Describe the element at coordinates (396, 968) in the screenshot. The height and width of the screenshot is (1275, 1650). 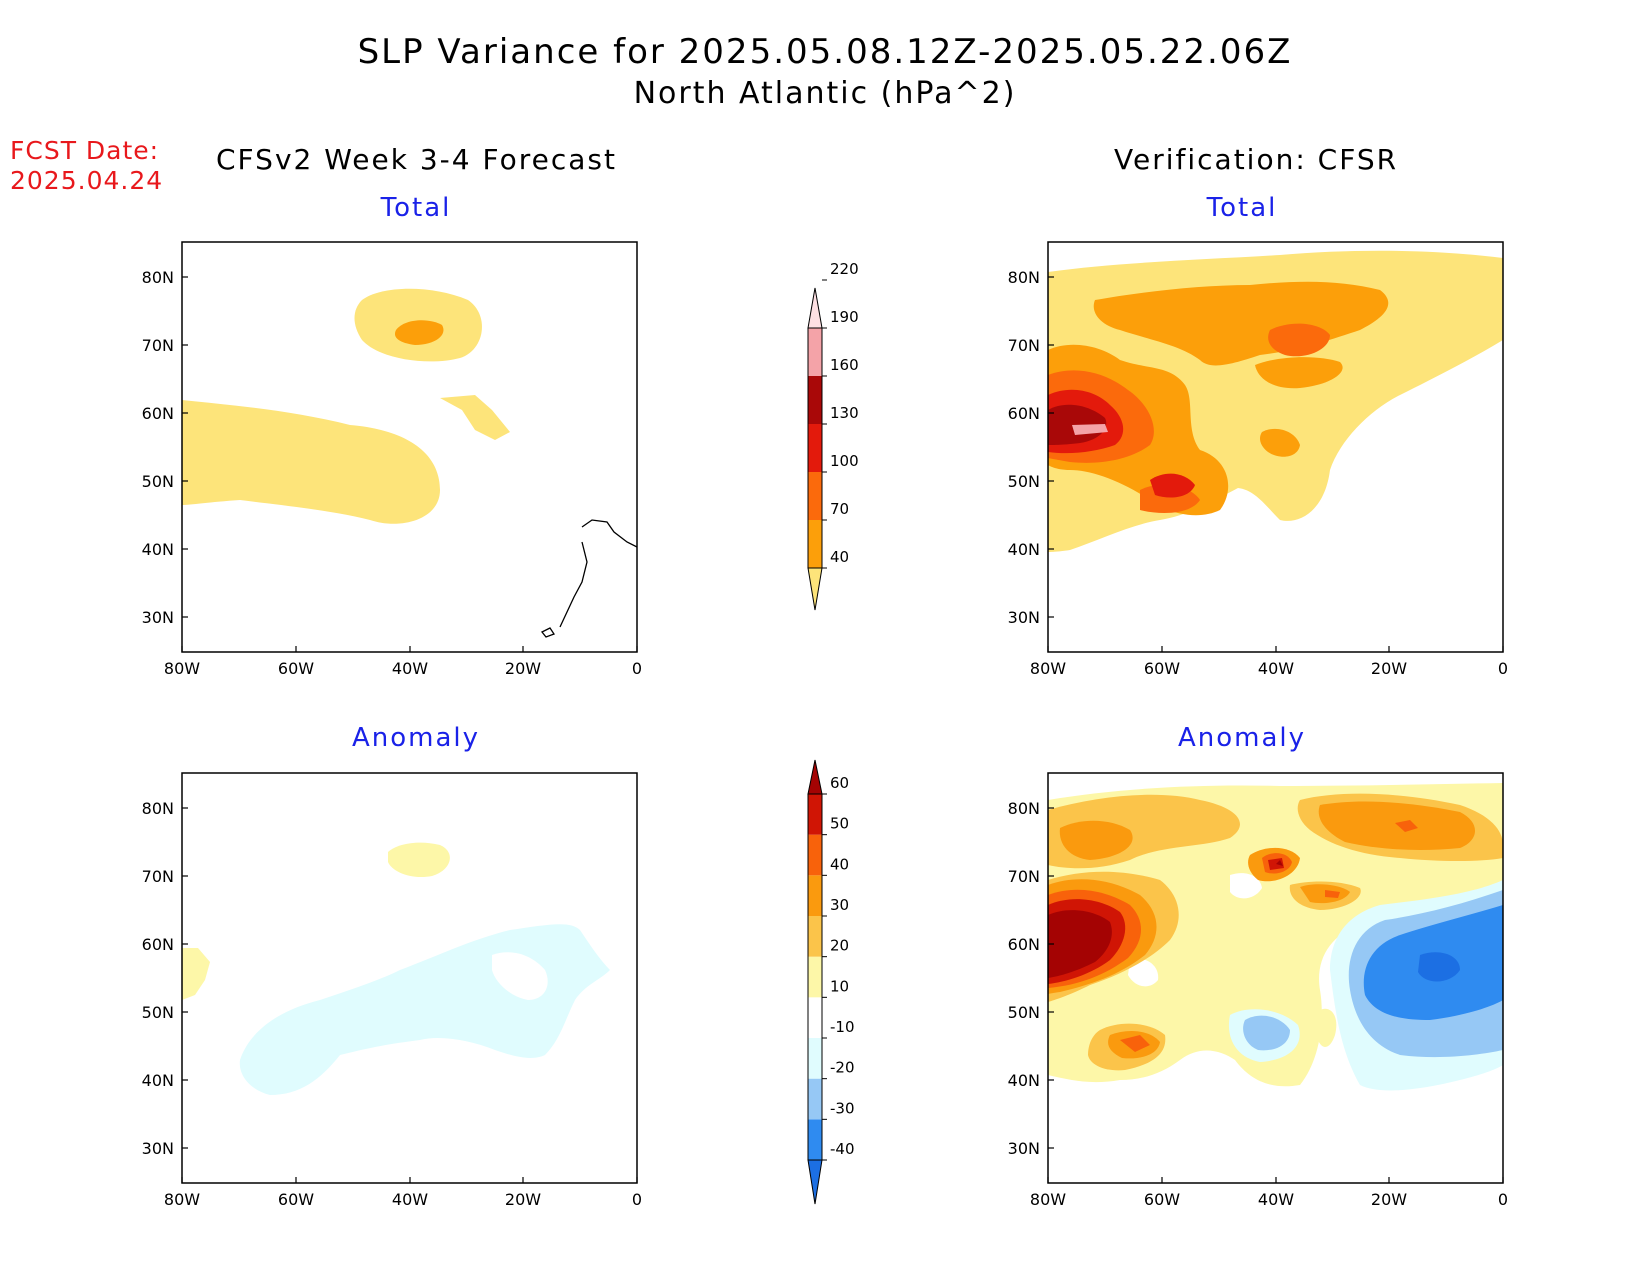
I see `contour-fill-forecast-anomaly` at that location.